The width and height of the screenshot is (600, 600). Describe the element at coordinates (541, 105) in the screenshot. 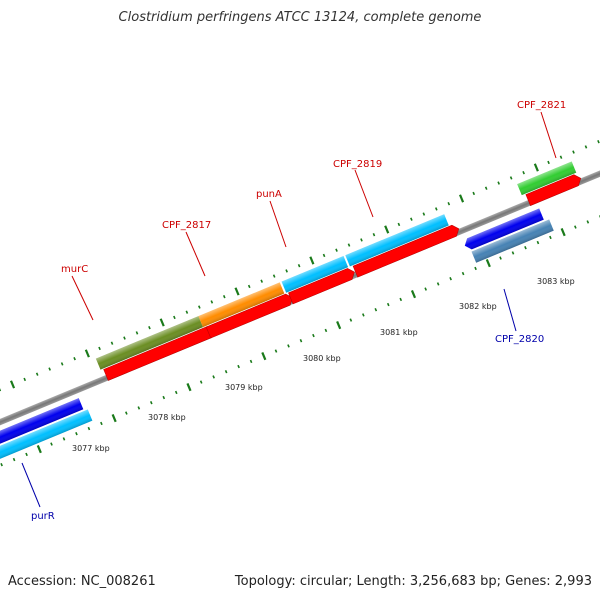

I see `label-CPF_2821: CPF_2821` at that location.